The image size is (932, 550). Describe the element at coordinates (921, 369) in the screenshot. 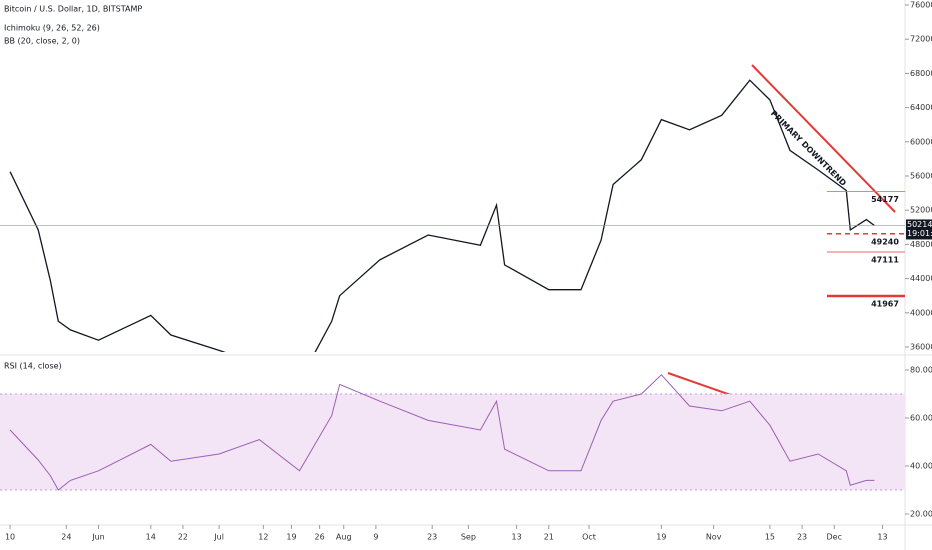

I see `y-tick-label: 80.00` at that location.